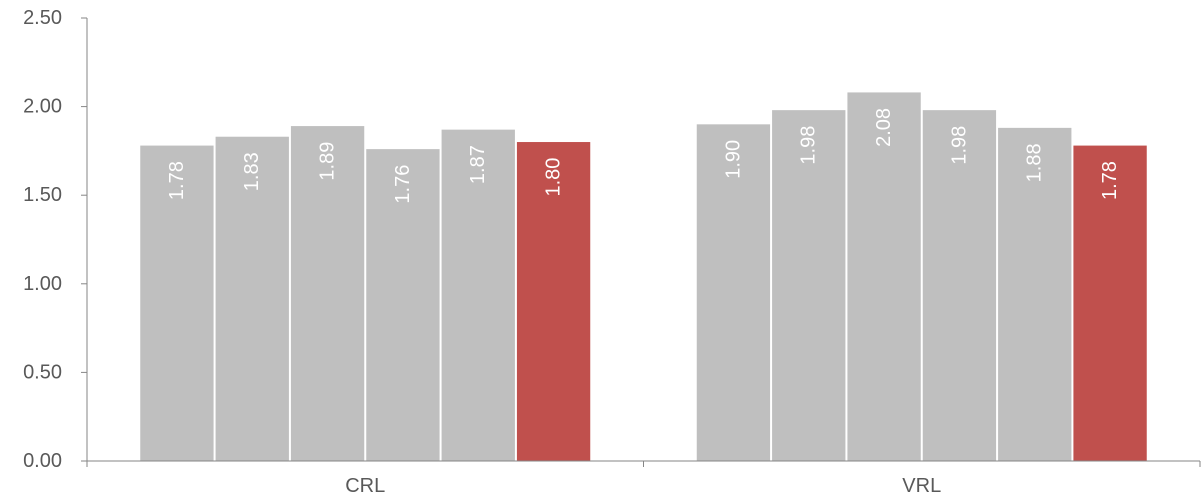  What do you see at coordinates (42, 195) in the screenshot?
I see `y-tick-label: 1.50` at bounding box center [42, 195].